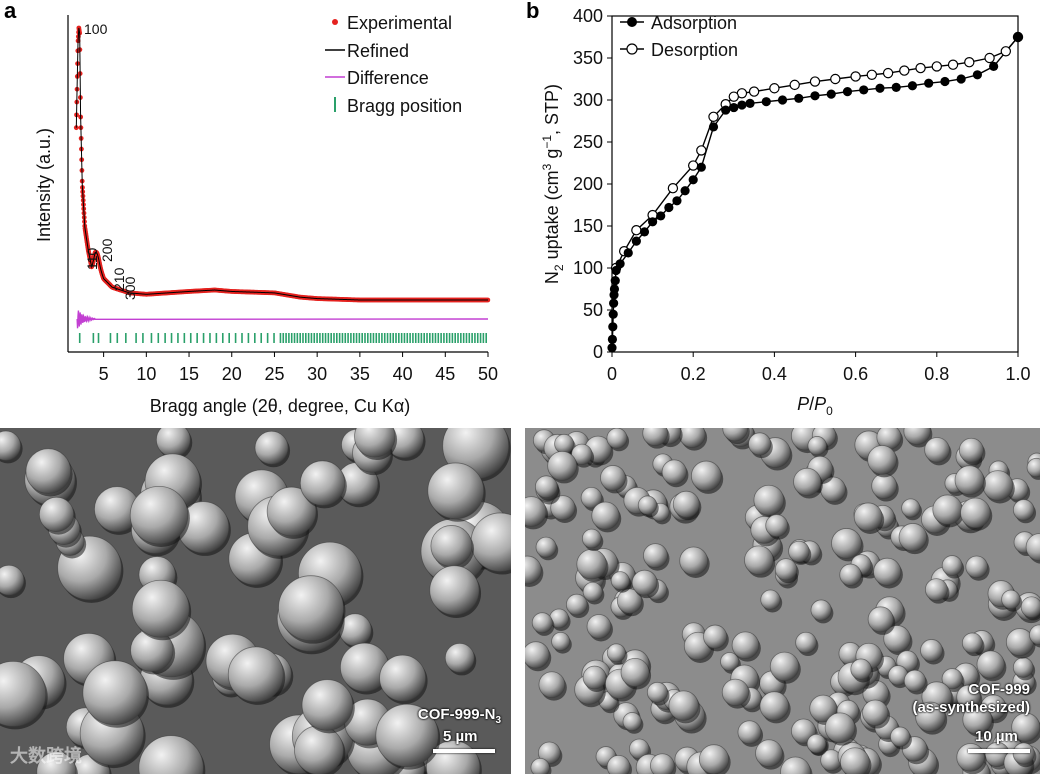 This screenshot has width=1040, height=774. I want to click on chart-b-x-tick-label: 0.4, so click(774, 374).